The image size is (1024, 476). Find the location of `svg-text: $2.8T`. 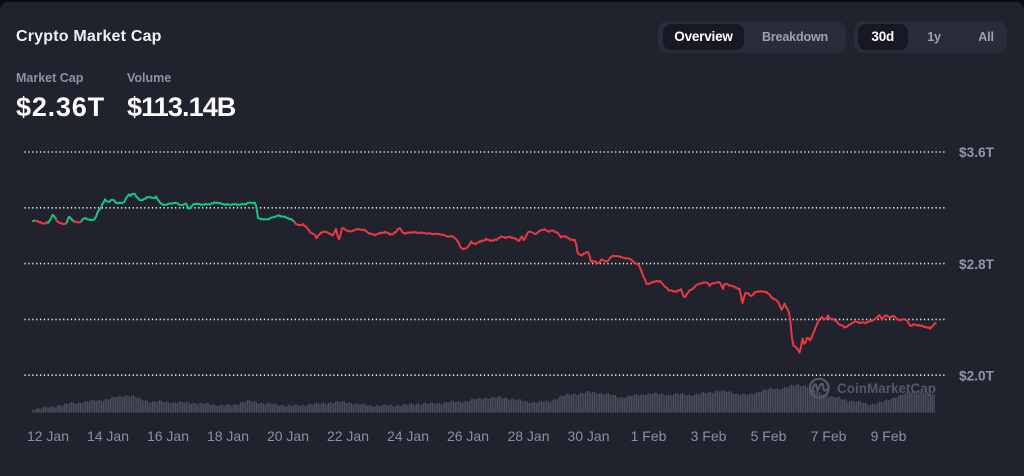

svg-text: $2.8T is located at coordinates (977, 264).